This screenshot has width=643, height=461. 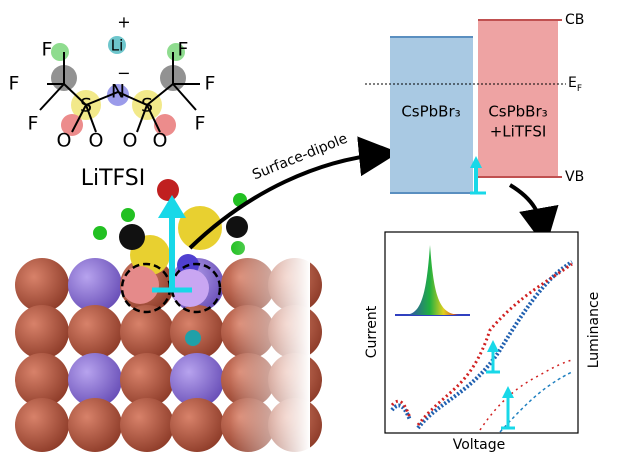 I want to click on molecule-name: LiTFSI, so click(x=113, y=178).